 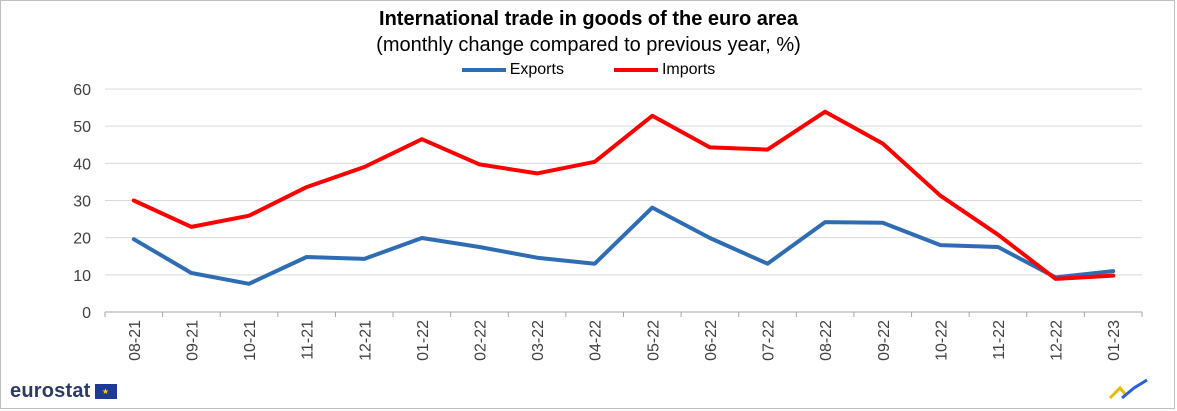 I want to click on y-tick-label: 40, so click(x=82, y=164).